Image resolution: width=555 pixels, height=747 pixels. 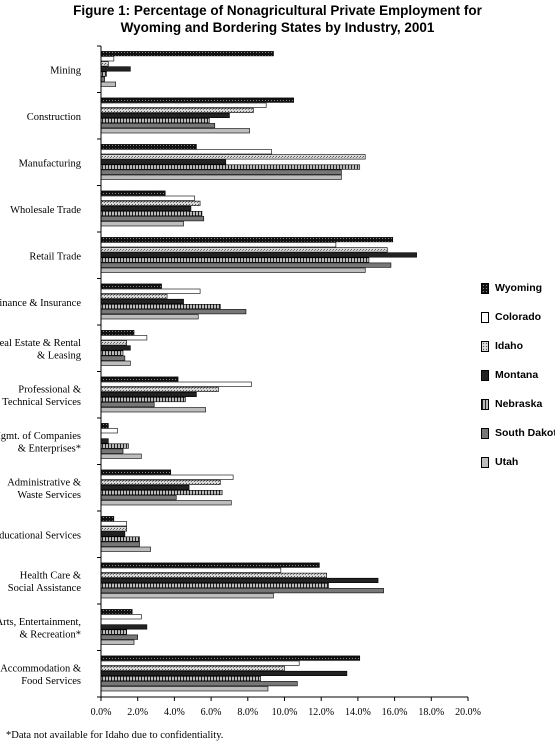 What do you see at coordinates (113, 358) in the screenshot?
I see `bar-real-estate-rental-south-dakota` at bounding box center [113, 358].